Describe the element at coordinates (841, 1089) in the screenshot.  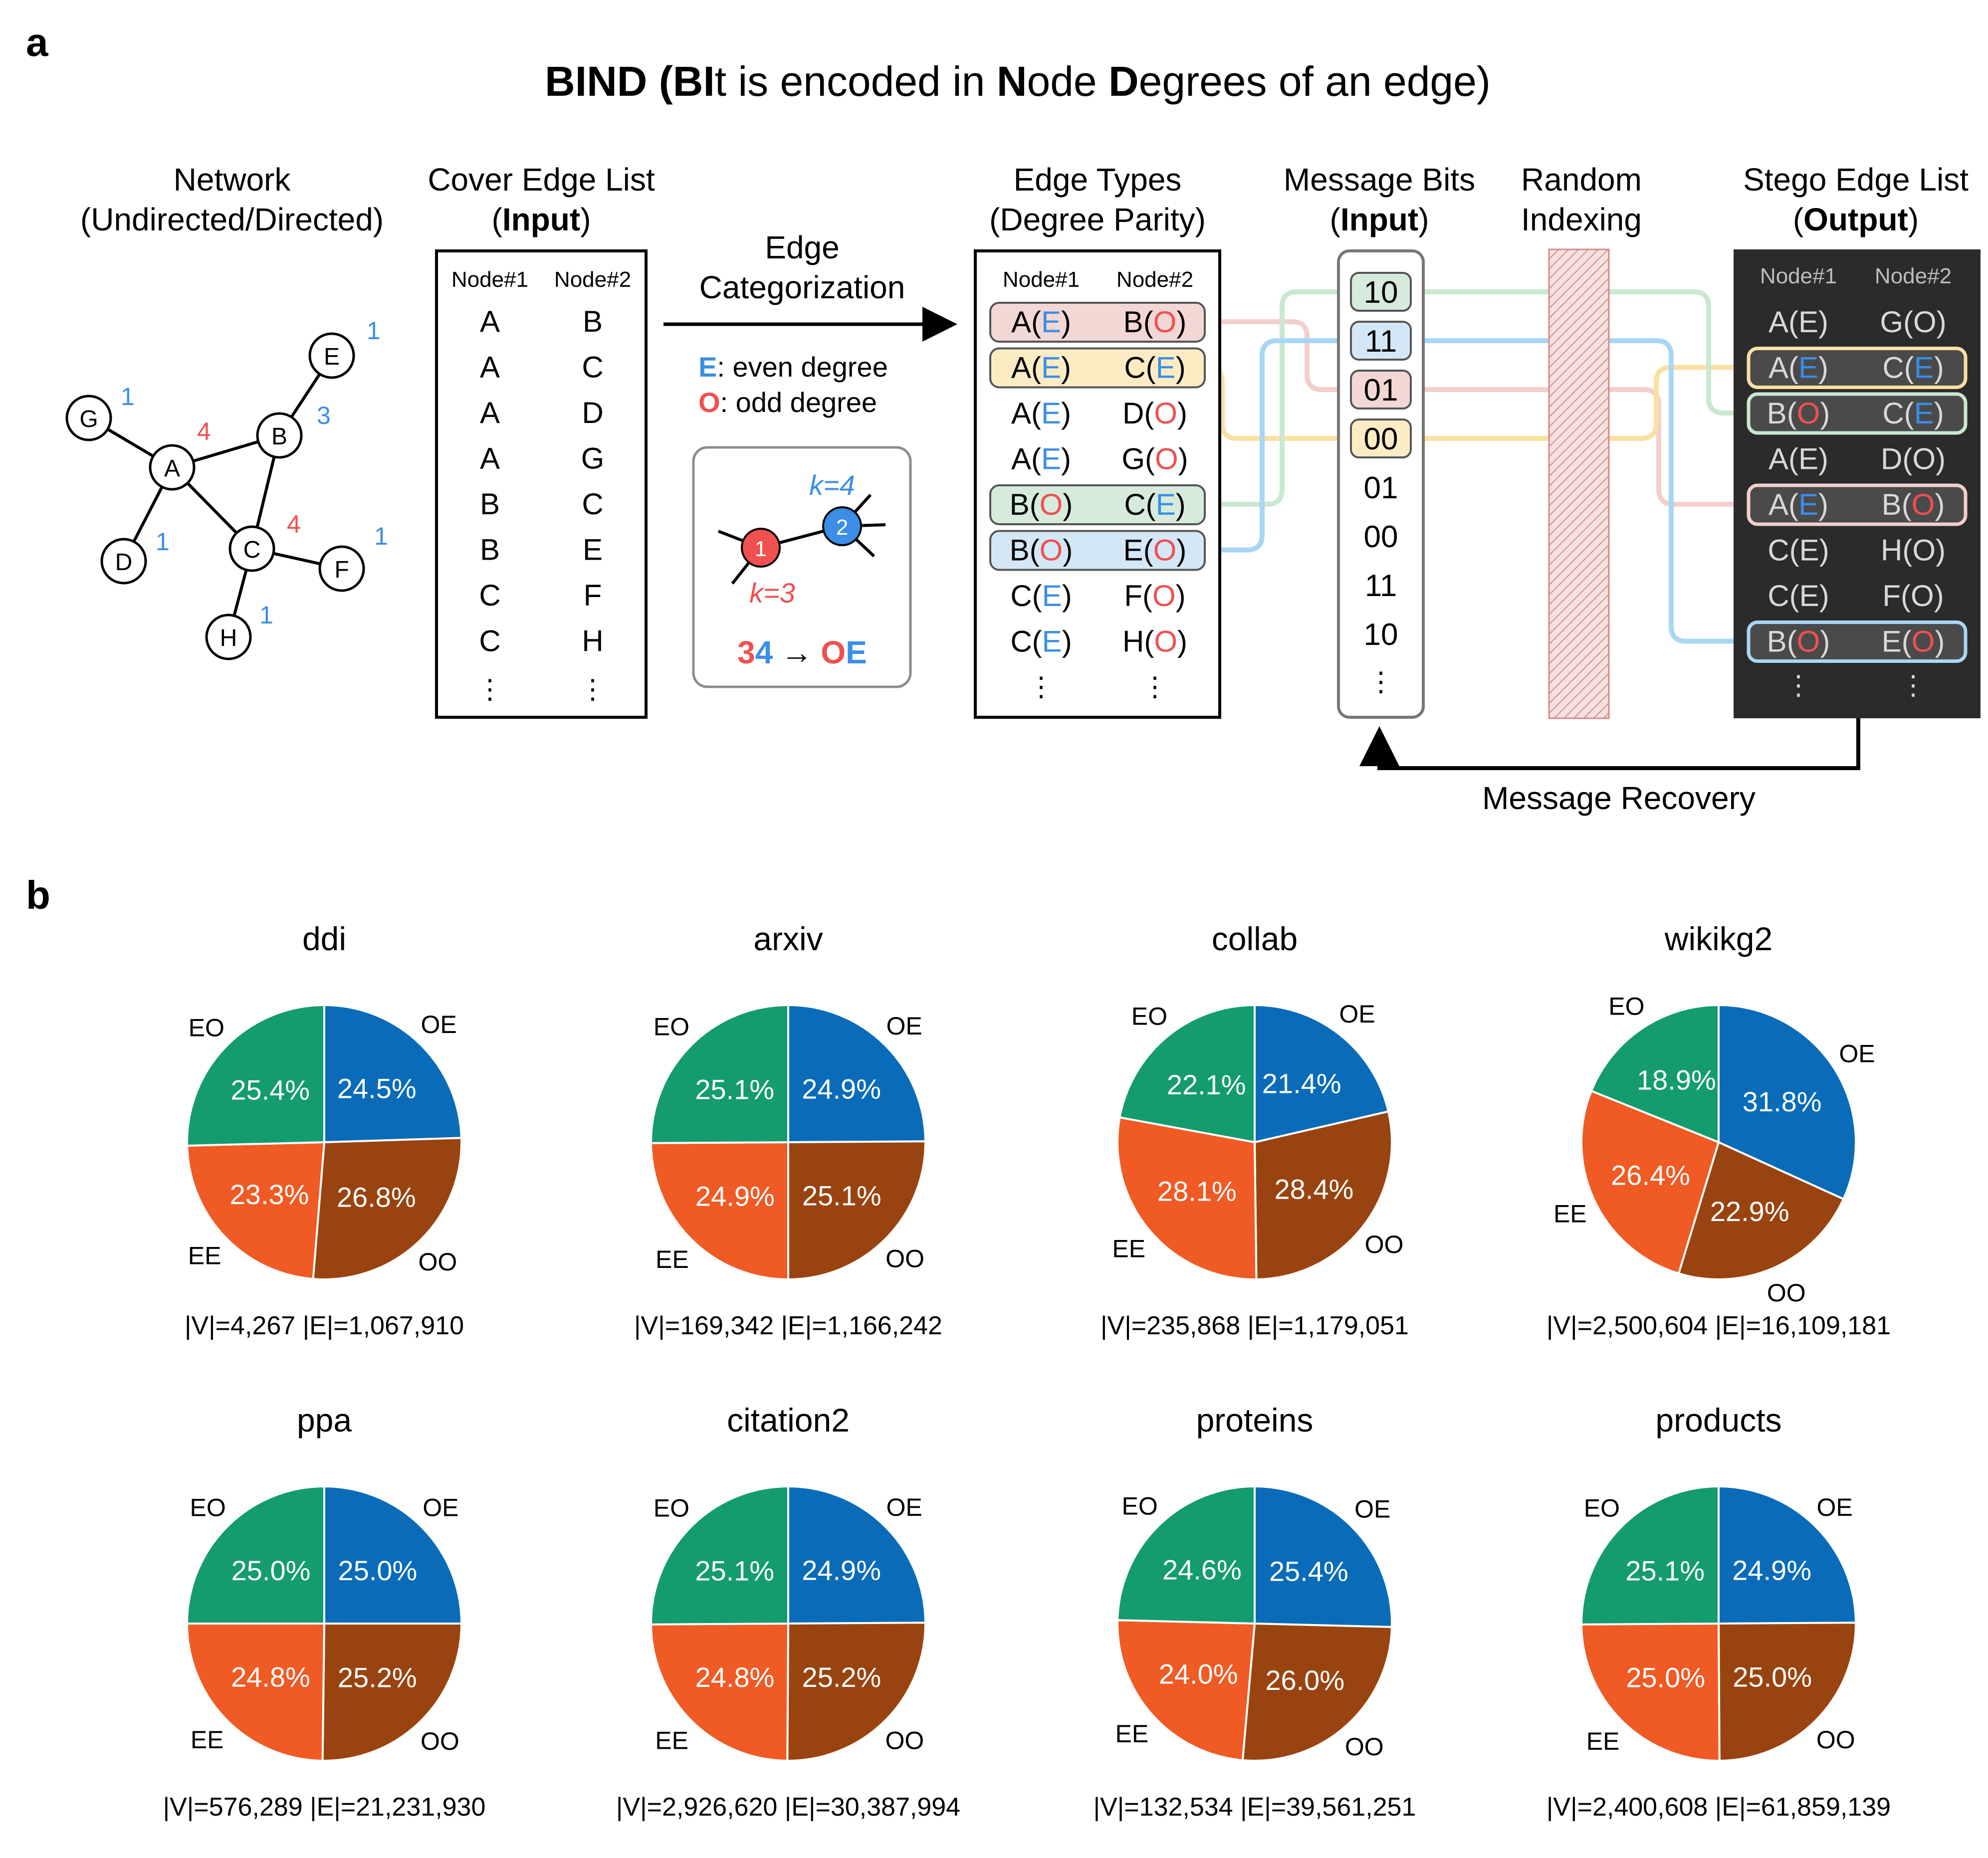
I see `pie-percent-label: 24.9%` at that location.